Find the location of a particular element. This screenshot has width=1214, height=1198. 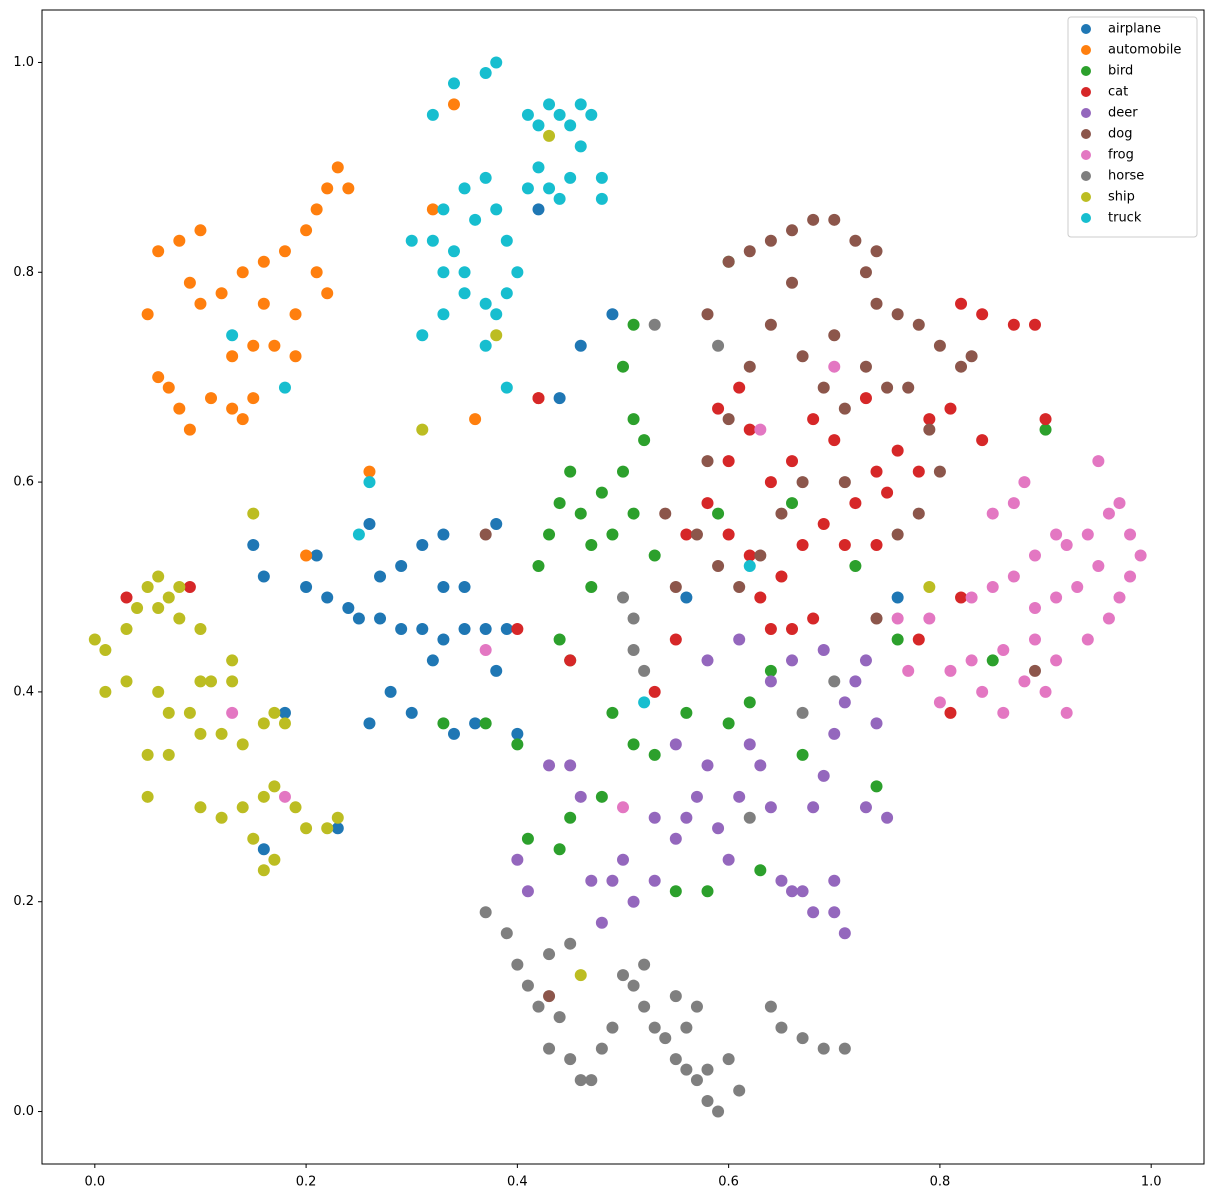

legend-label: ship is located at coordinates (1121, 197).